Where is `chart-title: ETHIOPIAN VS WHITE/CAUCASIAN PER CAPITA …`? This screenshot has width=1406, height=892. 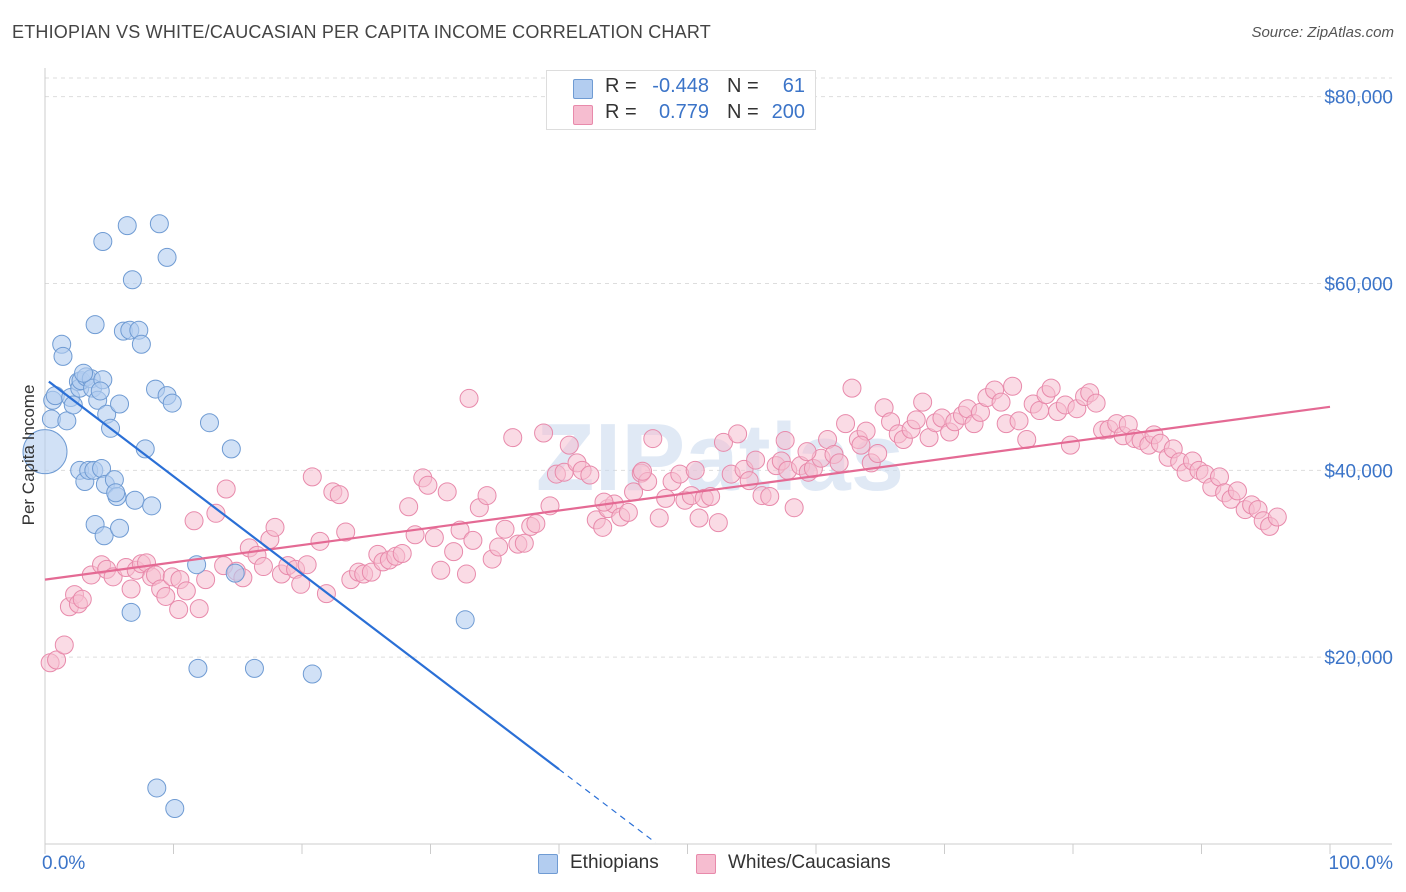 chart-title: ETHIOPIAN VS WHITE/CAUCASIAN PER CAPITA … is located at coordinates (361, 32).